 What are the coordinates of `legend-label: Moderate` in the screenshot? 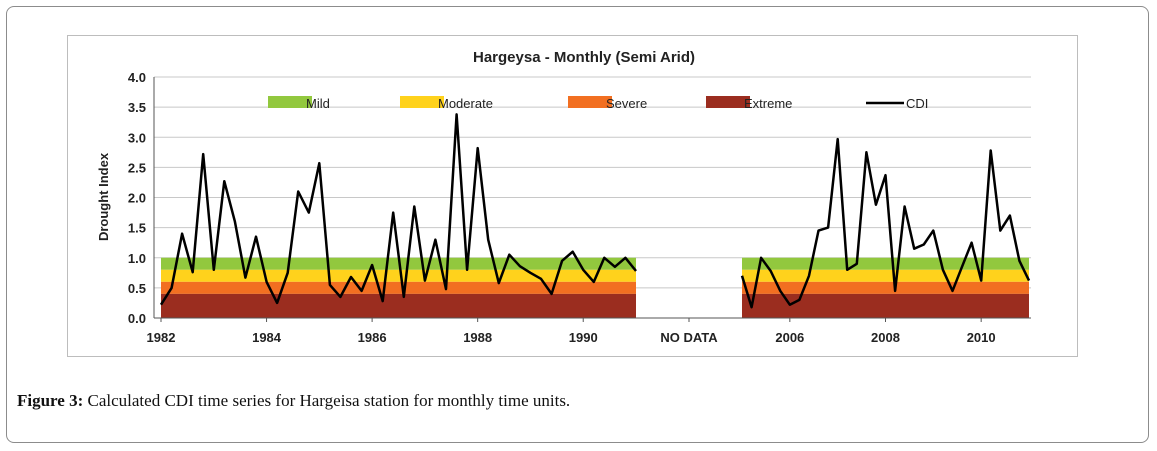 It's located at (465, 103).